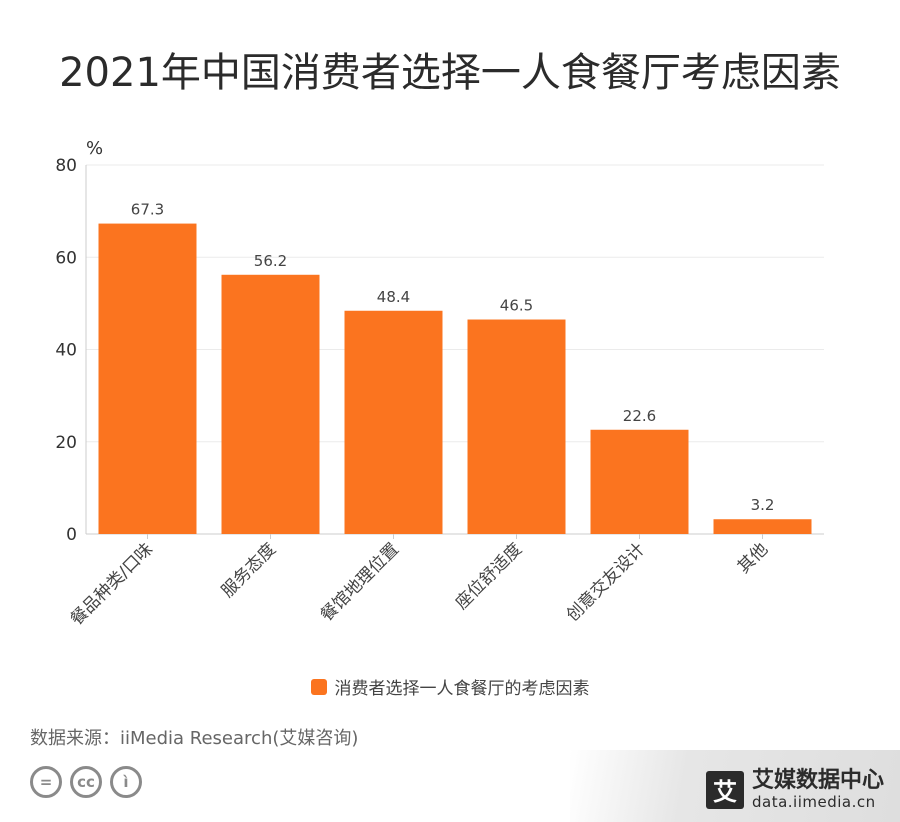  I want to click on source-note: 数据来源：iiMedia Research(艾媒咨询), so click(194, 738).